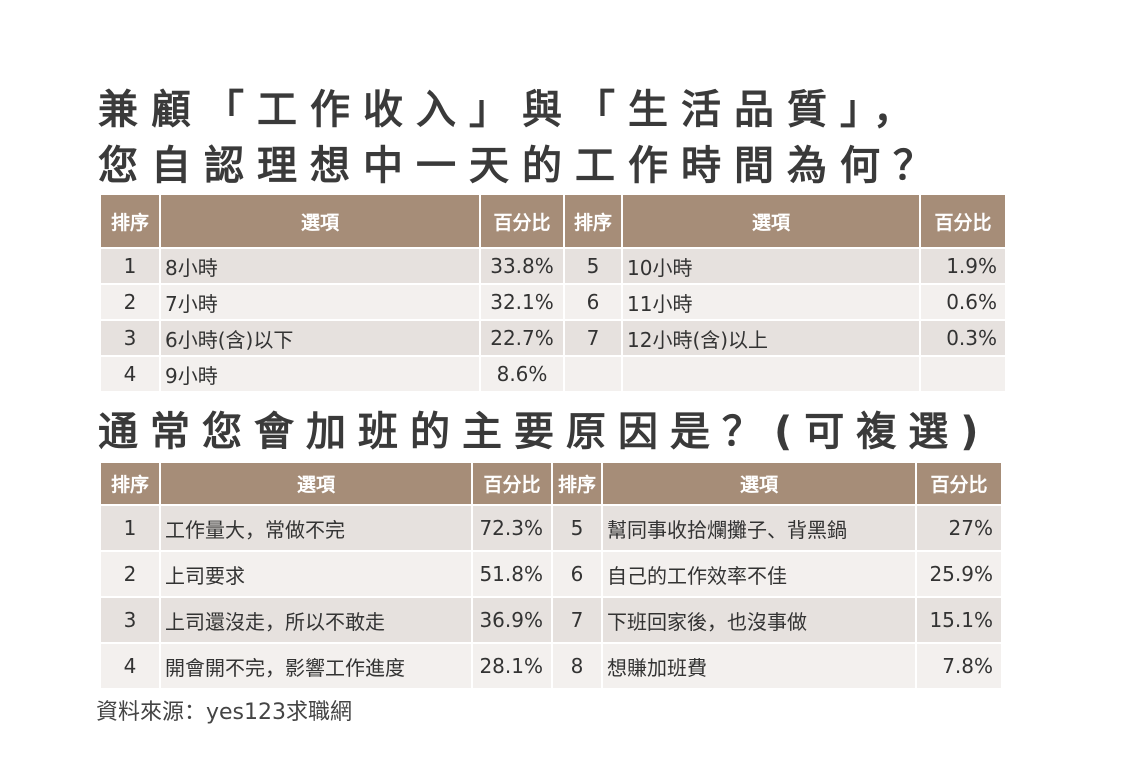  What do you see at coordinates (577, 666) in the screenshot?
I see `rank-cell: 8` at bounding box center [577, 666].